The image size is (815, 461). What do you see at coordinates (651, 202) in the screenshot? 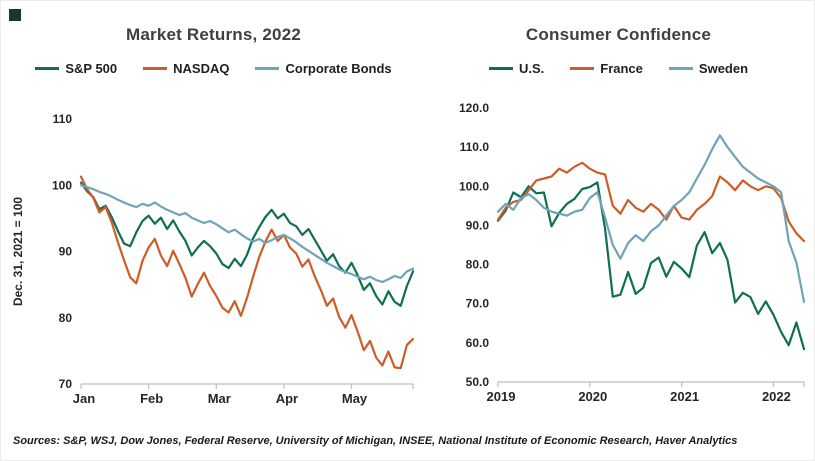
I see `series-line-france` at bounding box center [651, 202].